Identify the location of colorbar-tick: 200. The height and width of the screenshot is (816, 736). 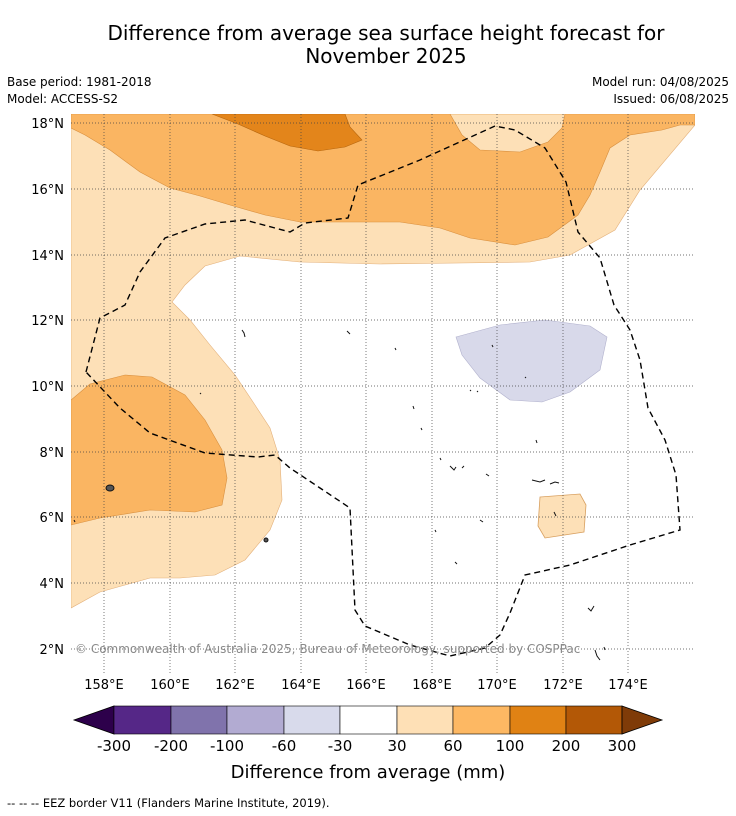
(566, 746).